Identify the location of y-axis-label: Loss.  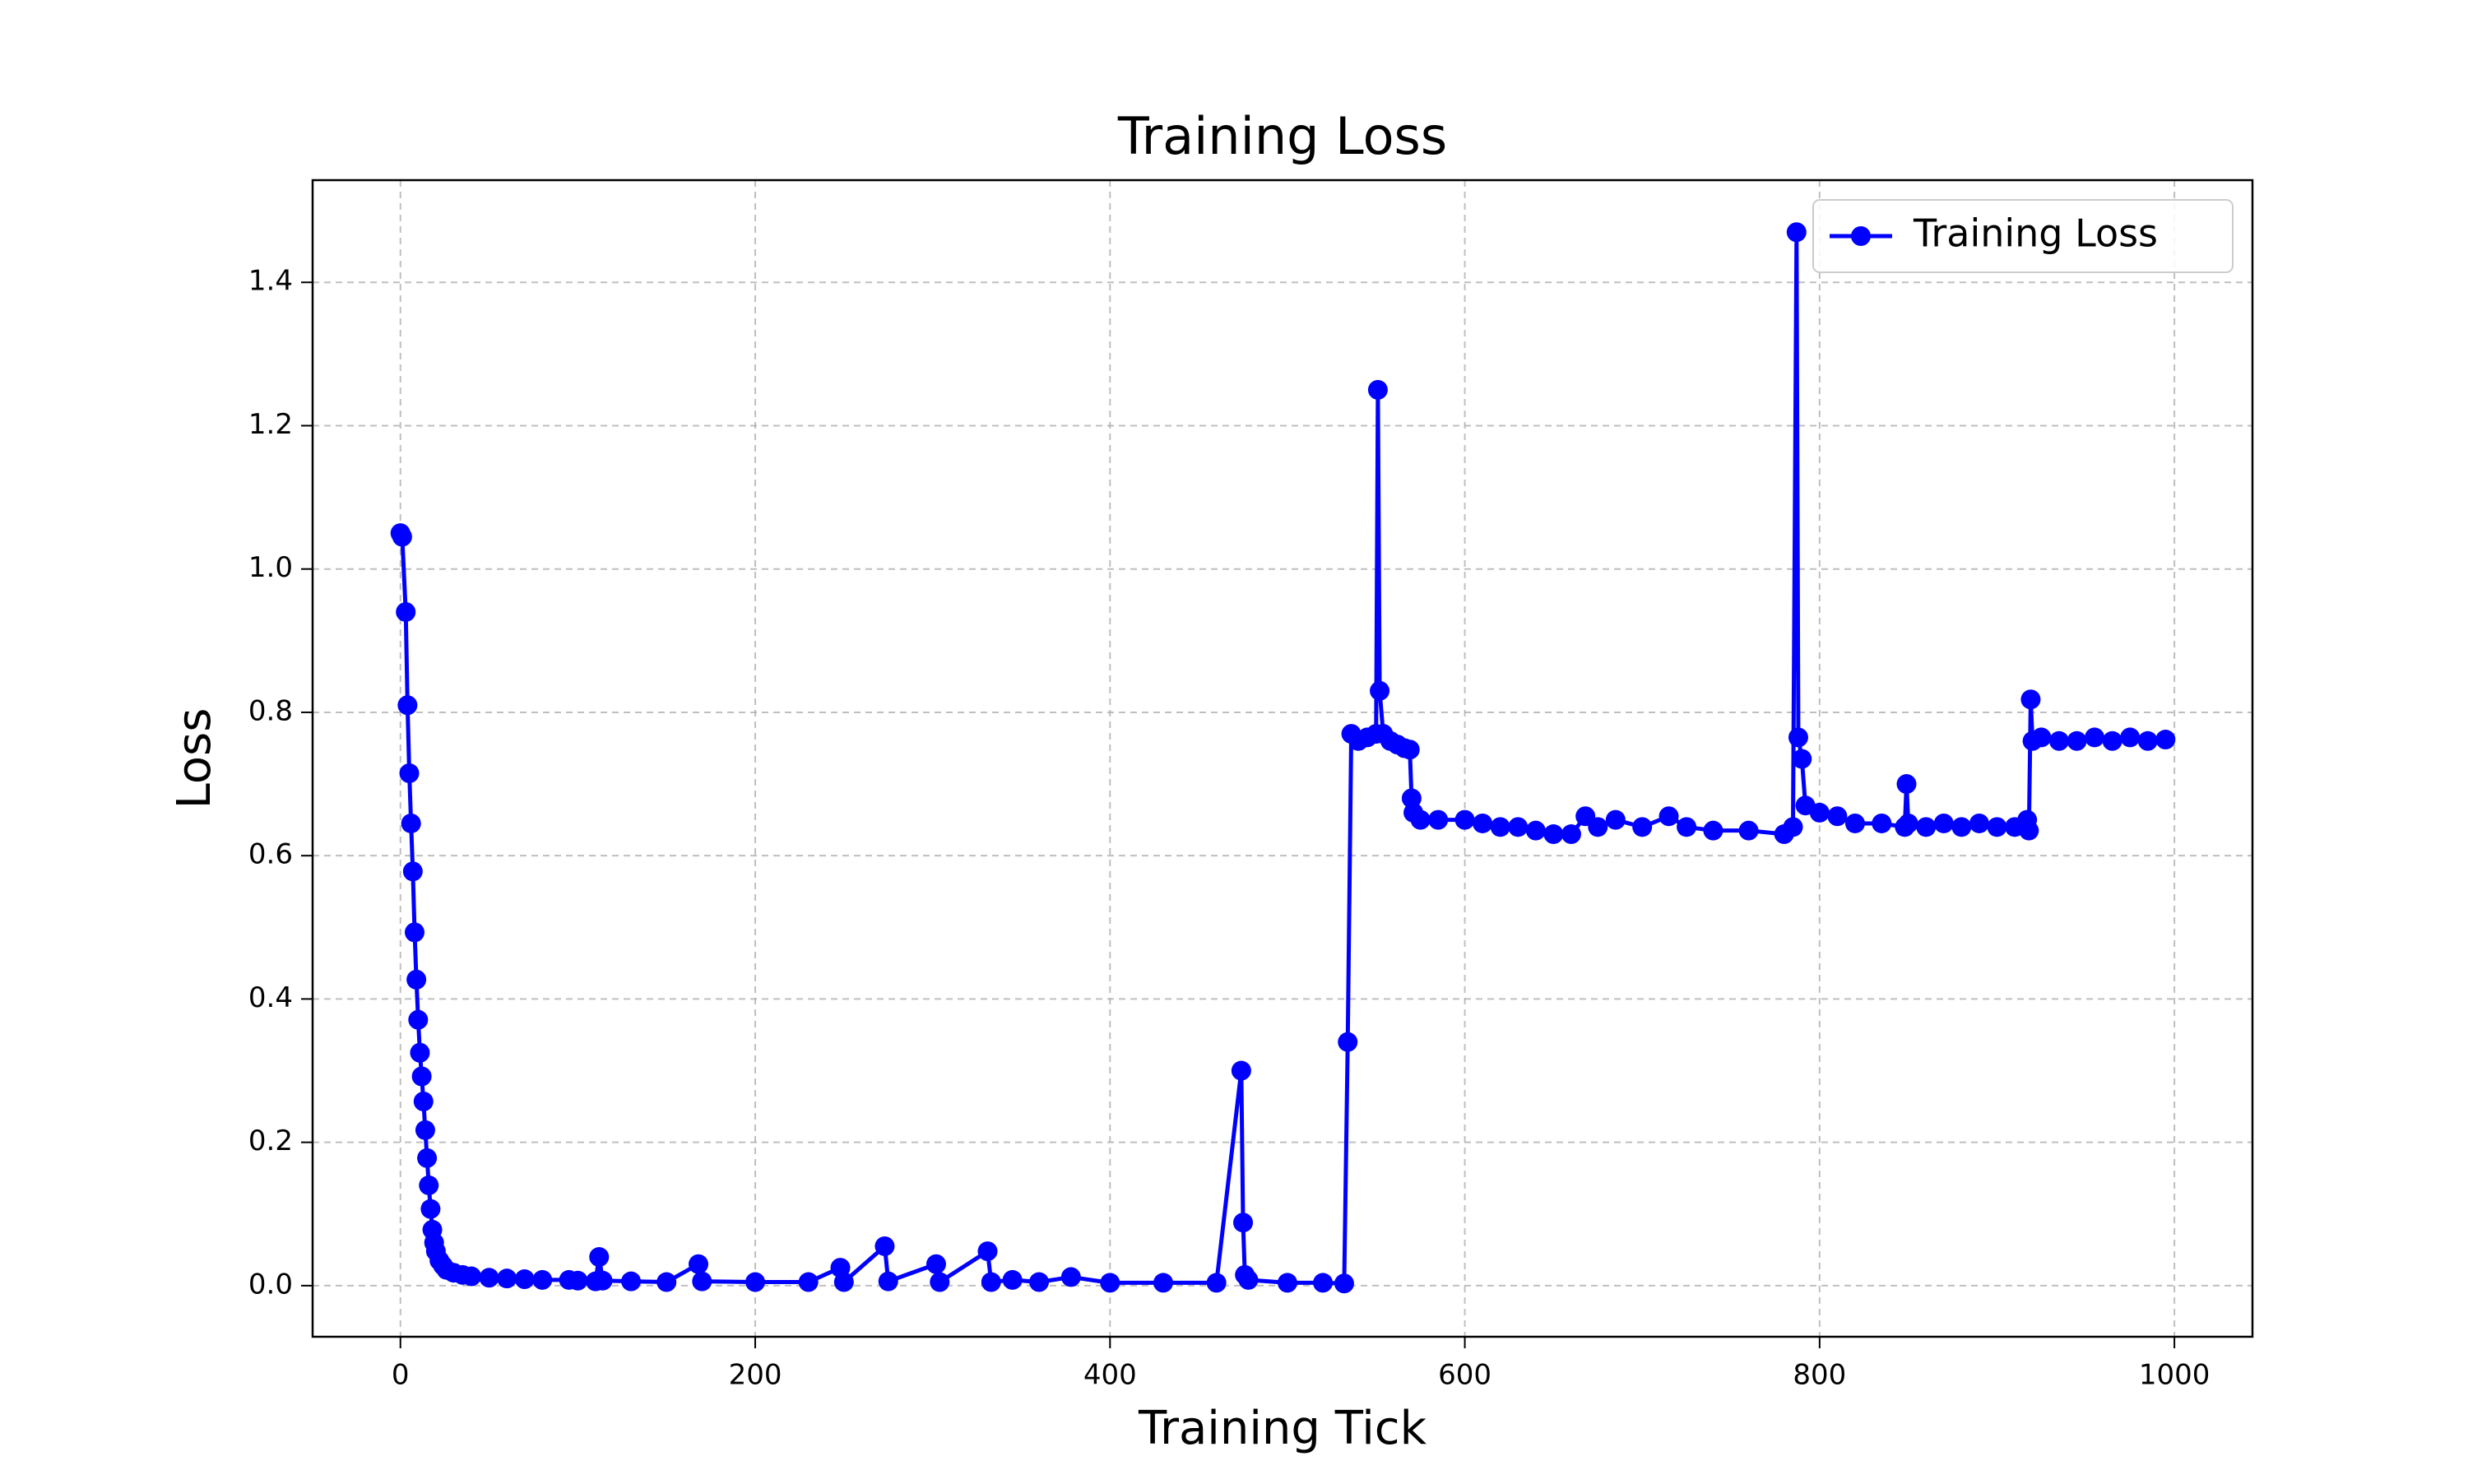
(194, 758).